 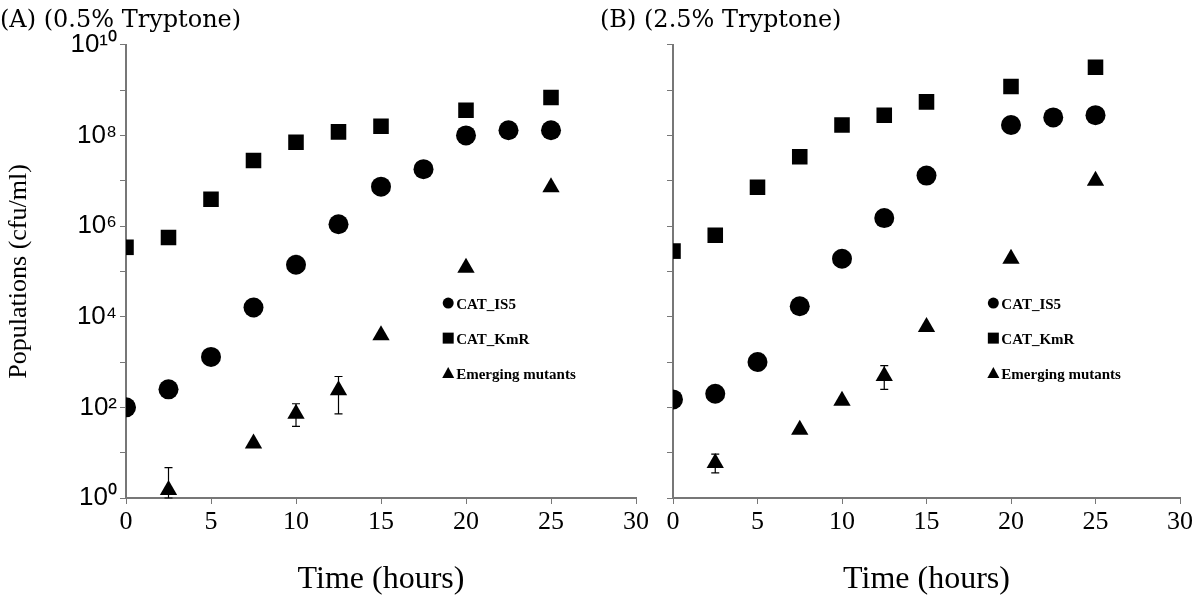 What do you see at coordinates (93, 42) in the screenshot?
I see `y-tick-label: 10¹⁰` at bounding box center [93, 42].